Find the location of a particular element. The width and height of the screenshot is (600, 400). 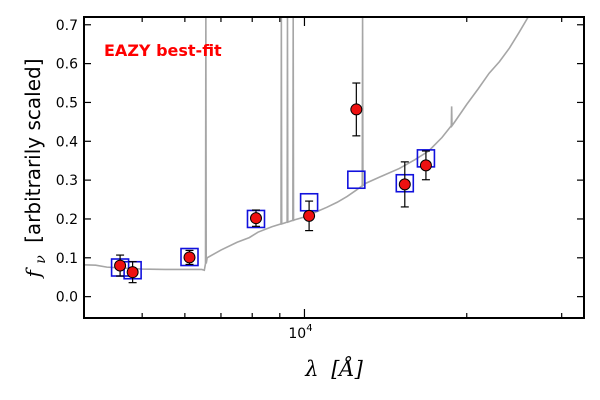

y-tick-label: 0.2 is located at coordinates (67, 220).